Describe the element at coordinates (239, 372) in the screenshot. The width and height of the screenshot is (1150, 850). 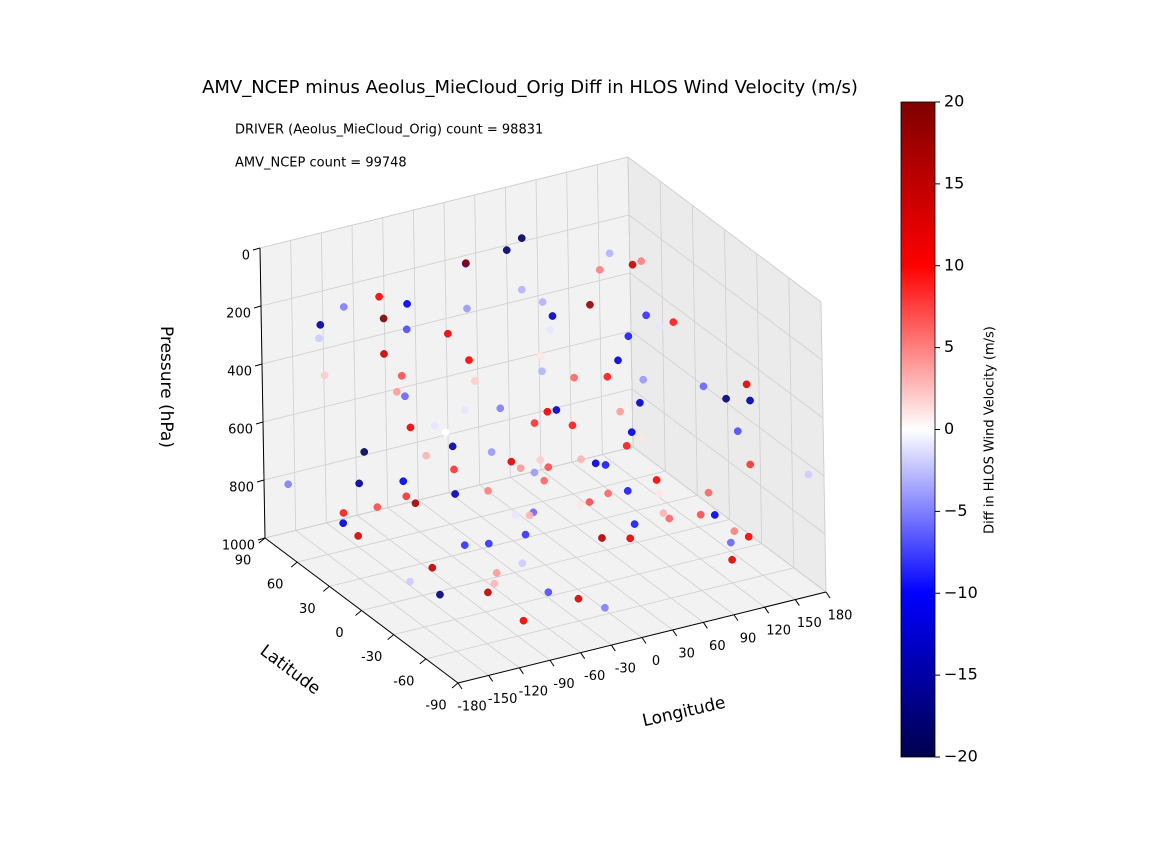
I see `z-tick-label: 400` at that location.